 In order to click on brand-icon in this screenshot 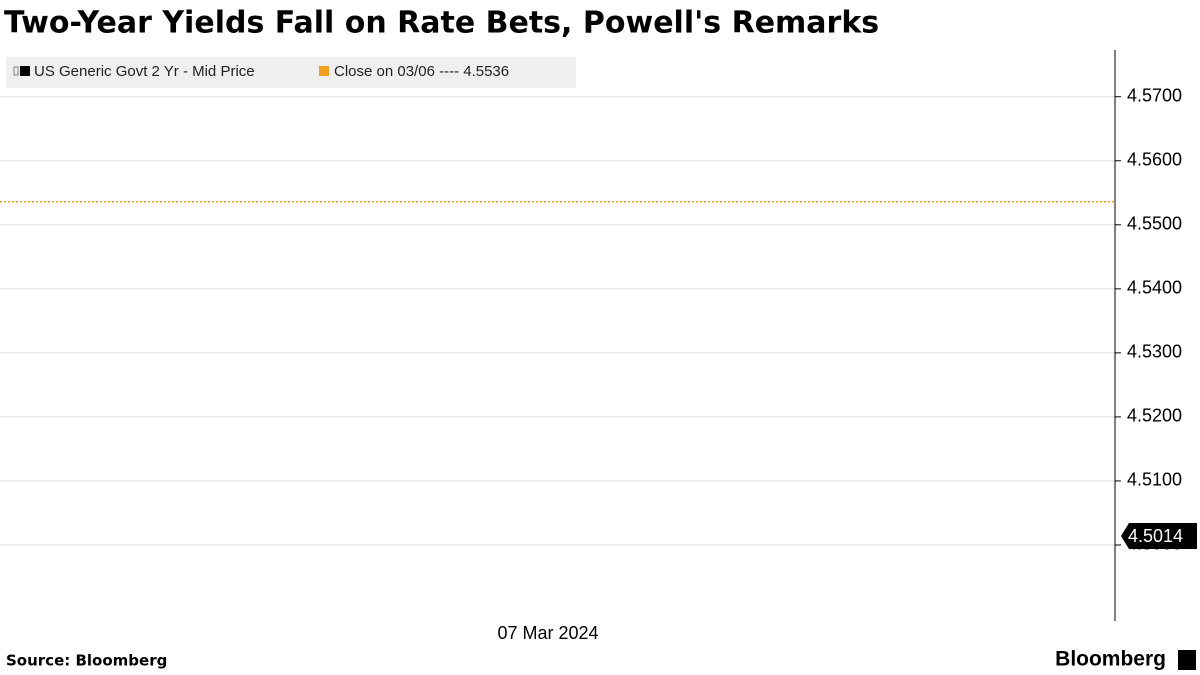, I will do `click(1187, 660)`.